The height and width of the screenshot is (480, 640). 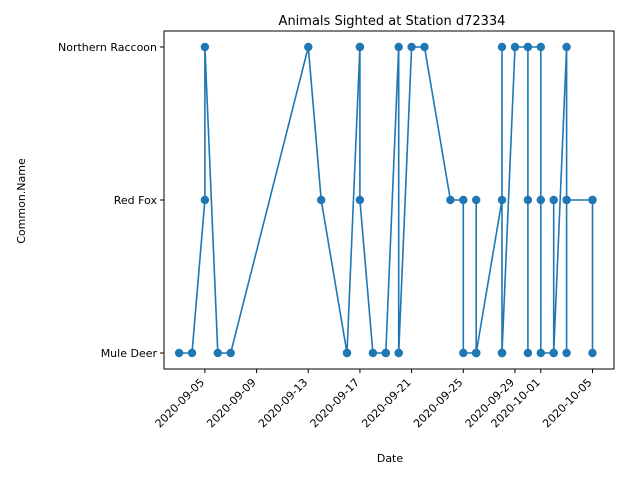 What do you see at coordinates (335, 403) in the screenshot?
I see `x-tick-label: 2020-09-17` at bounding box center [335, 403].